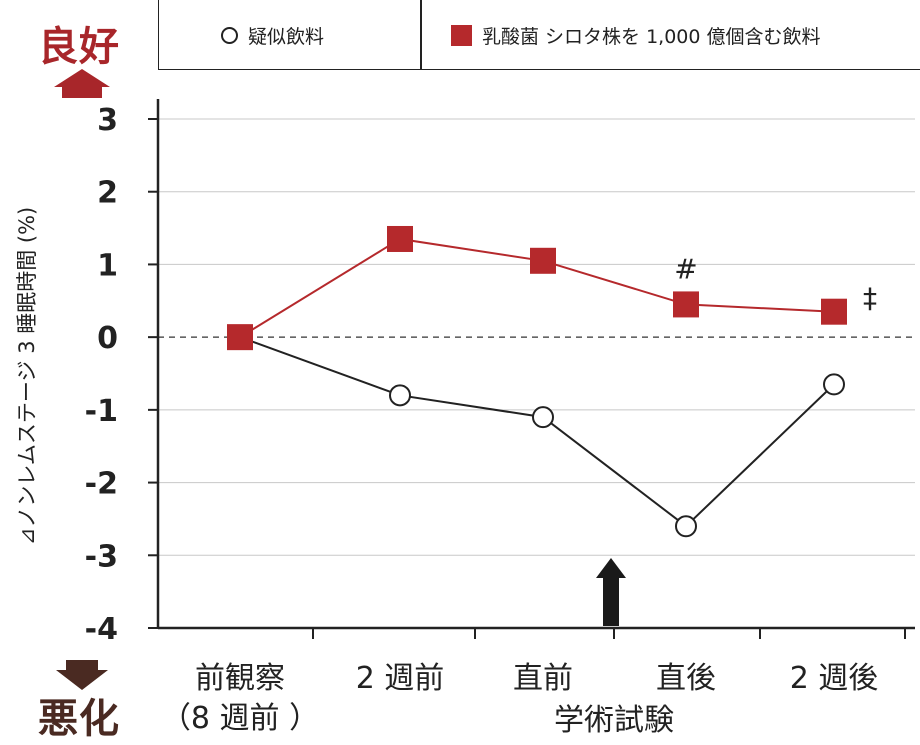 The width and height of the screenshot is (920, 745). I want to click on bad-label: 悪化, so click(79, 719).